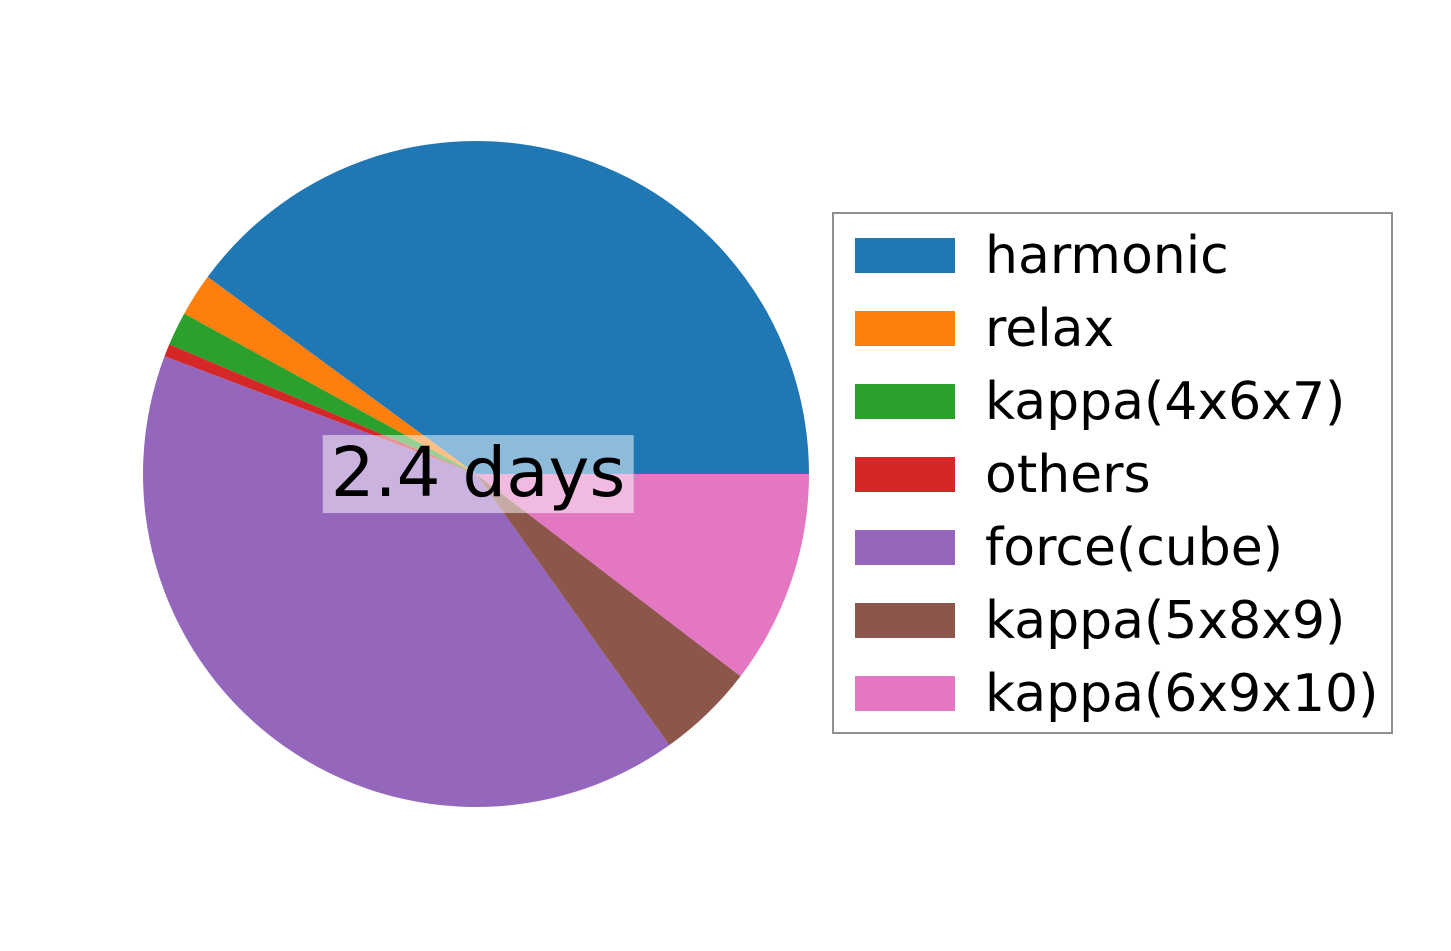  I want to click on legend-swatch-harmonic, so click(905, 255).